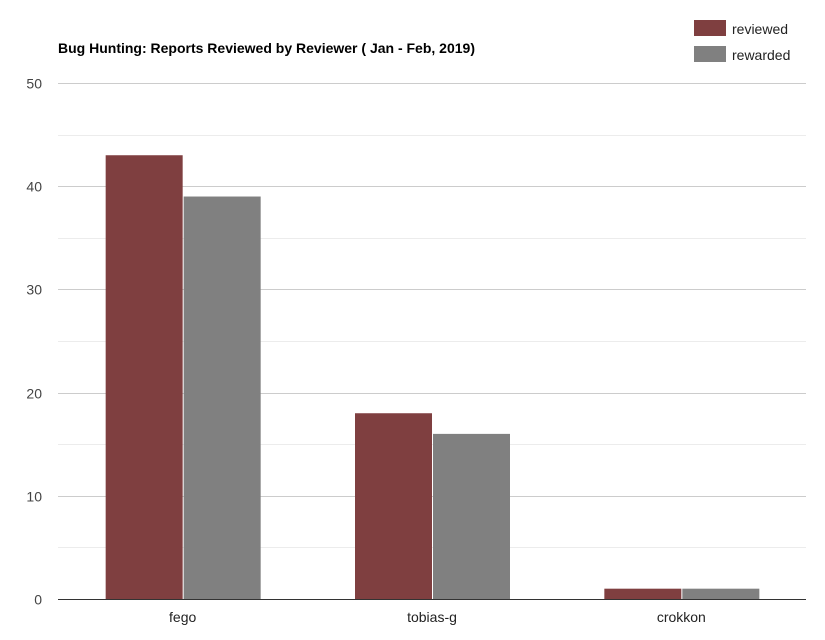 This screenshot has height=640, width=825. What do you see at coordinates (742, 41) in the screenshot?
I see `legend: reviewed rewarded` at bounding box center [742, 41].